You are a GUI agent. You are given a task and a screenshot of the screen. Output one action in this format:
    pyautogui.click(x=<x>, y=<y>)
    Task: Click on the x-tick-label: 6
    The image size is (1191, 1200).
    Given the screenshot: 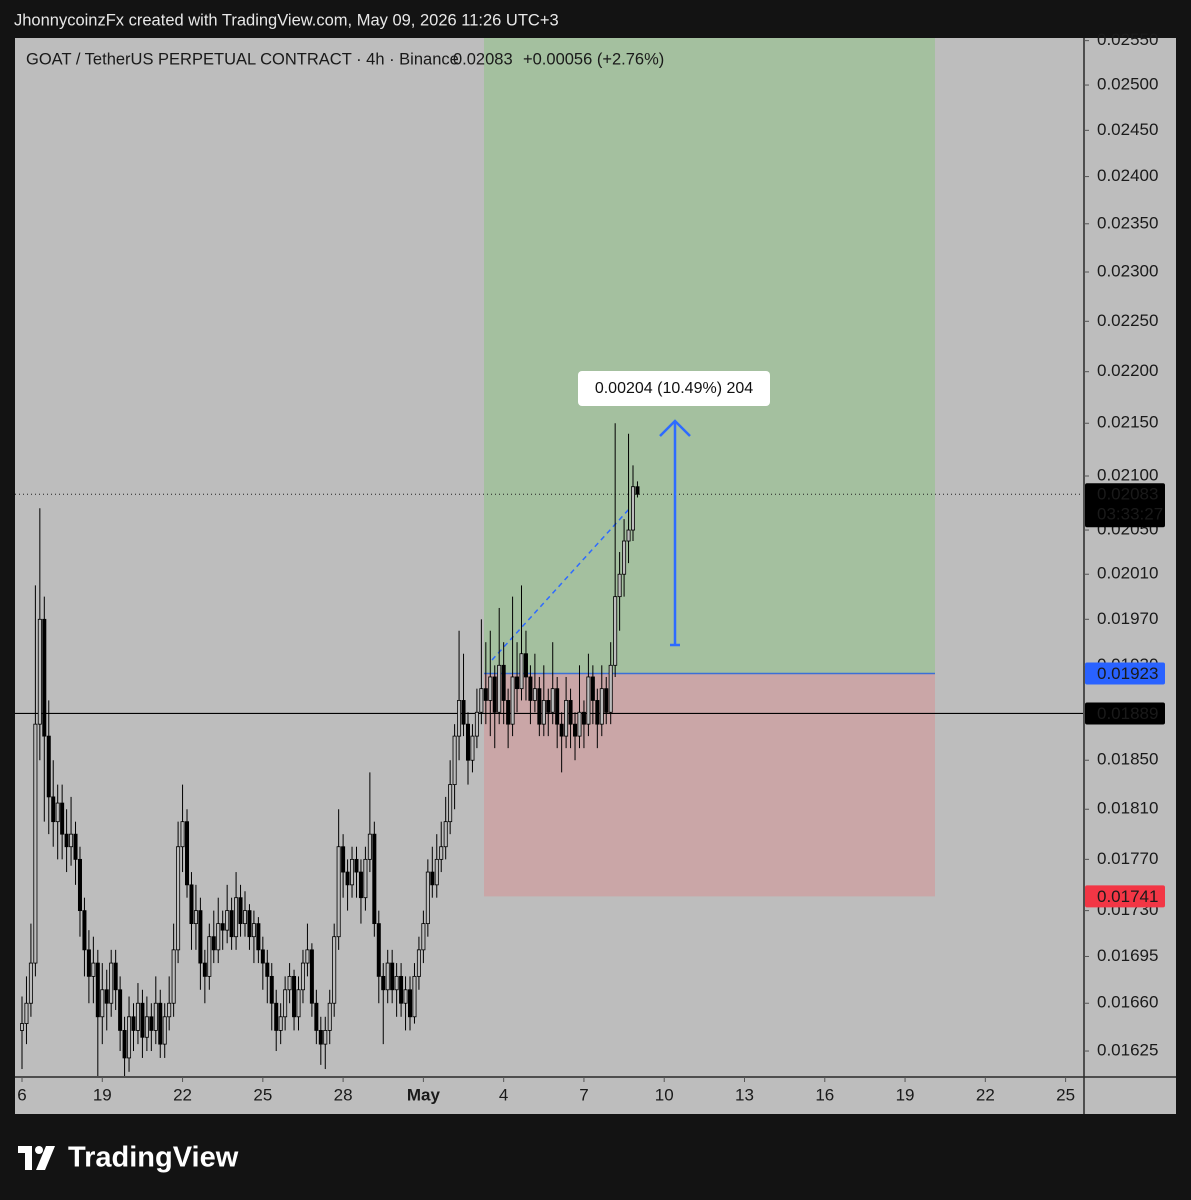 What is the action you would take?
    pyautogui.click(x=21, y=1094)
    